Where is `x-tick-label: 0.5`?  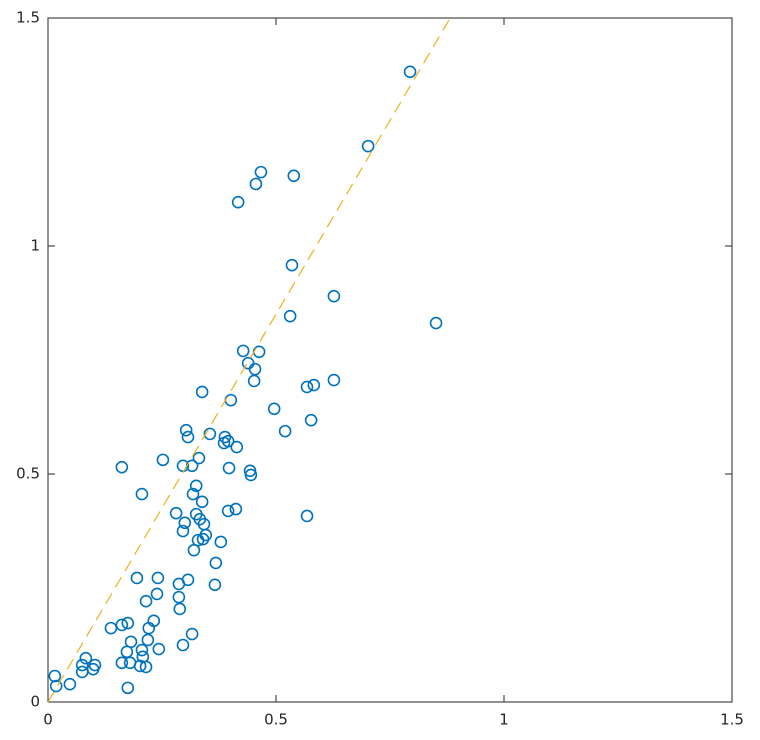
x-tick-label: 0.5 is located at coordinates (276, 720).